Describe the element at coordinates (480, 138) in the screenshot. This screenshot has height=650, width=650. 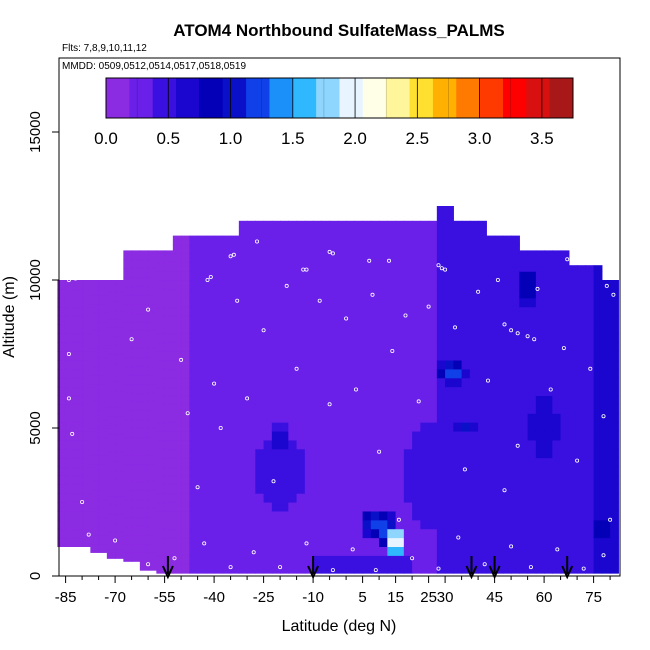
I see `colorbar-tick-label: 3.0` at that location.